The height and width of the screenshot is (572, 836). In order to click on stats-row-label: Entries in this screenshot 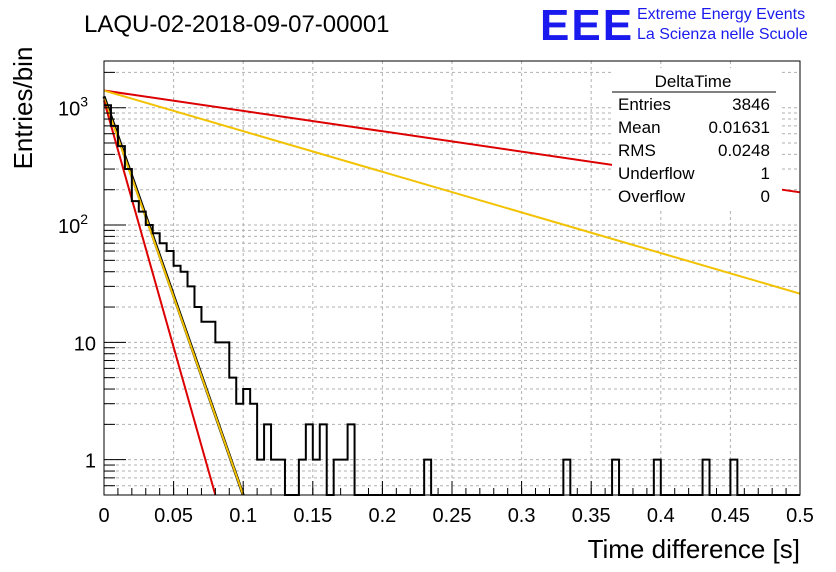, I will do `click(644, 104)`.